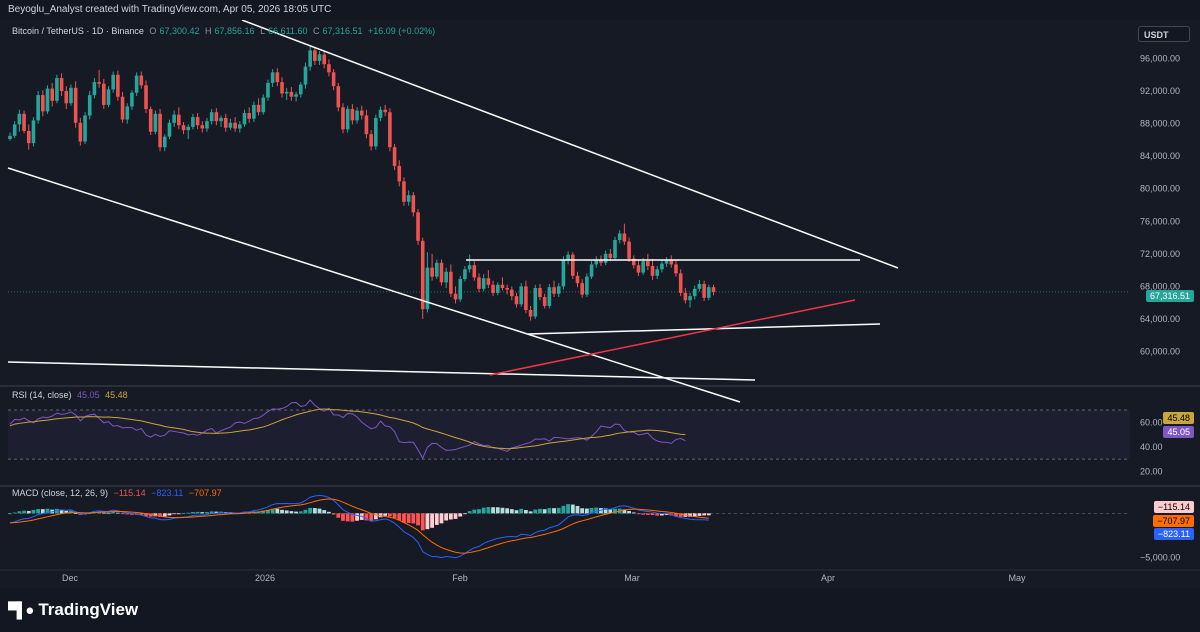  What do you see at coordinates (402, 31) in the screenshot?
I see `change-value: +16.09 (+0.02%)` at bounding box center [402, 31].